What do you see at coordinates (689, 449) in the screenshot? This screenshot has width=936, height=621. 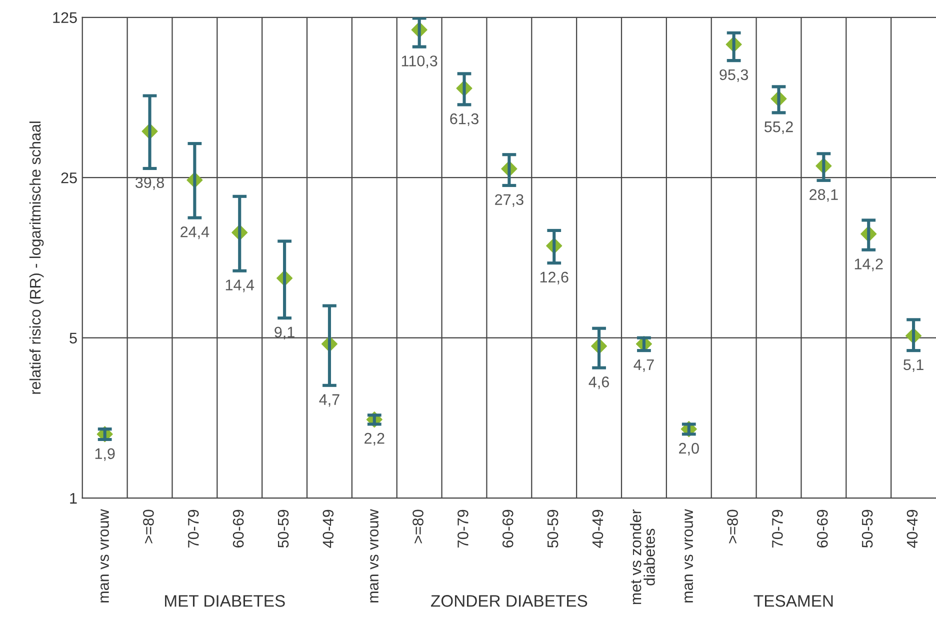 I see `data-label: 2,0` at bounding box center [689, 449].